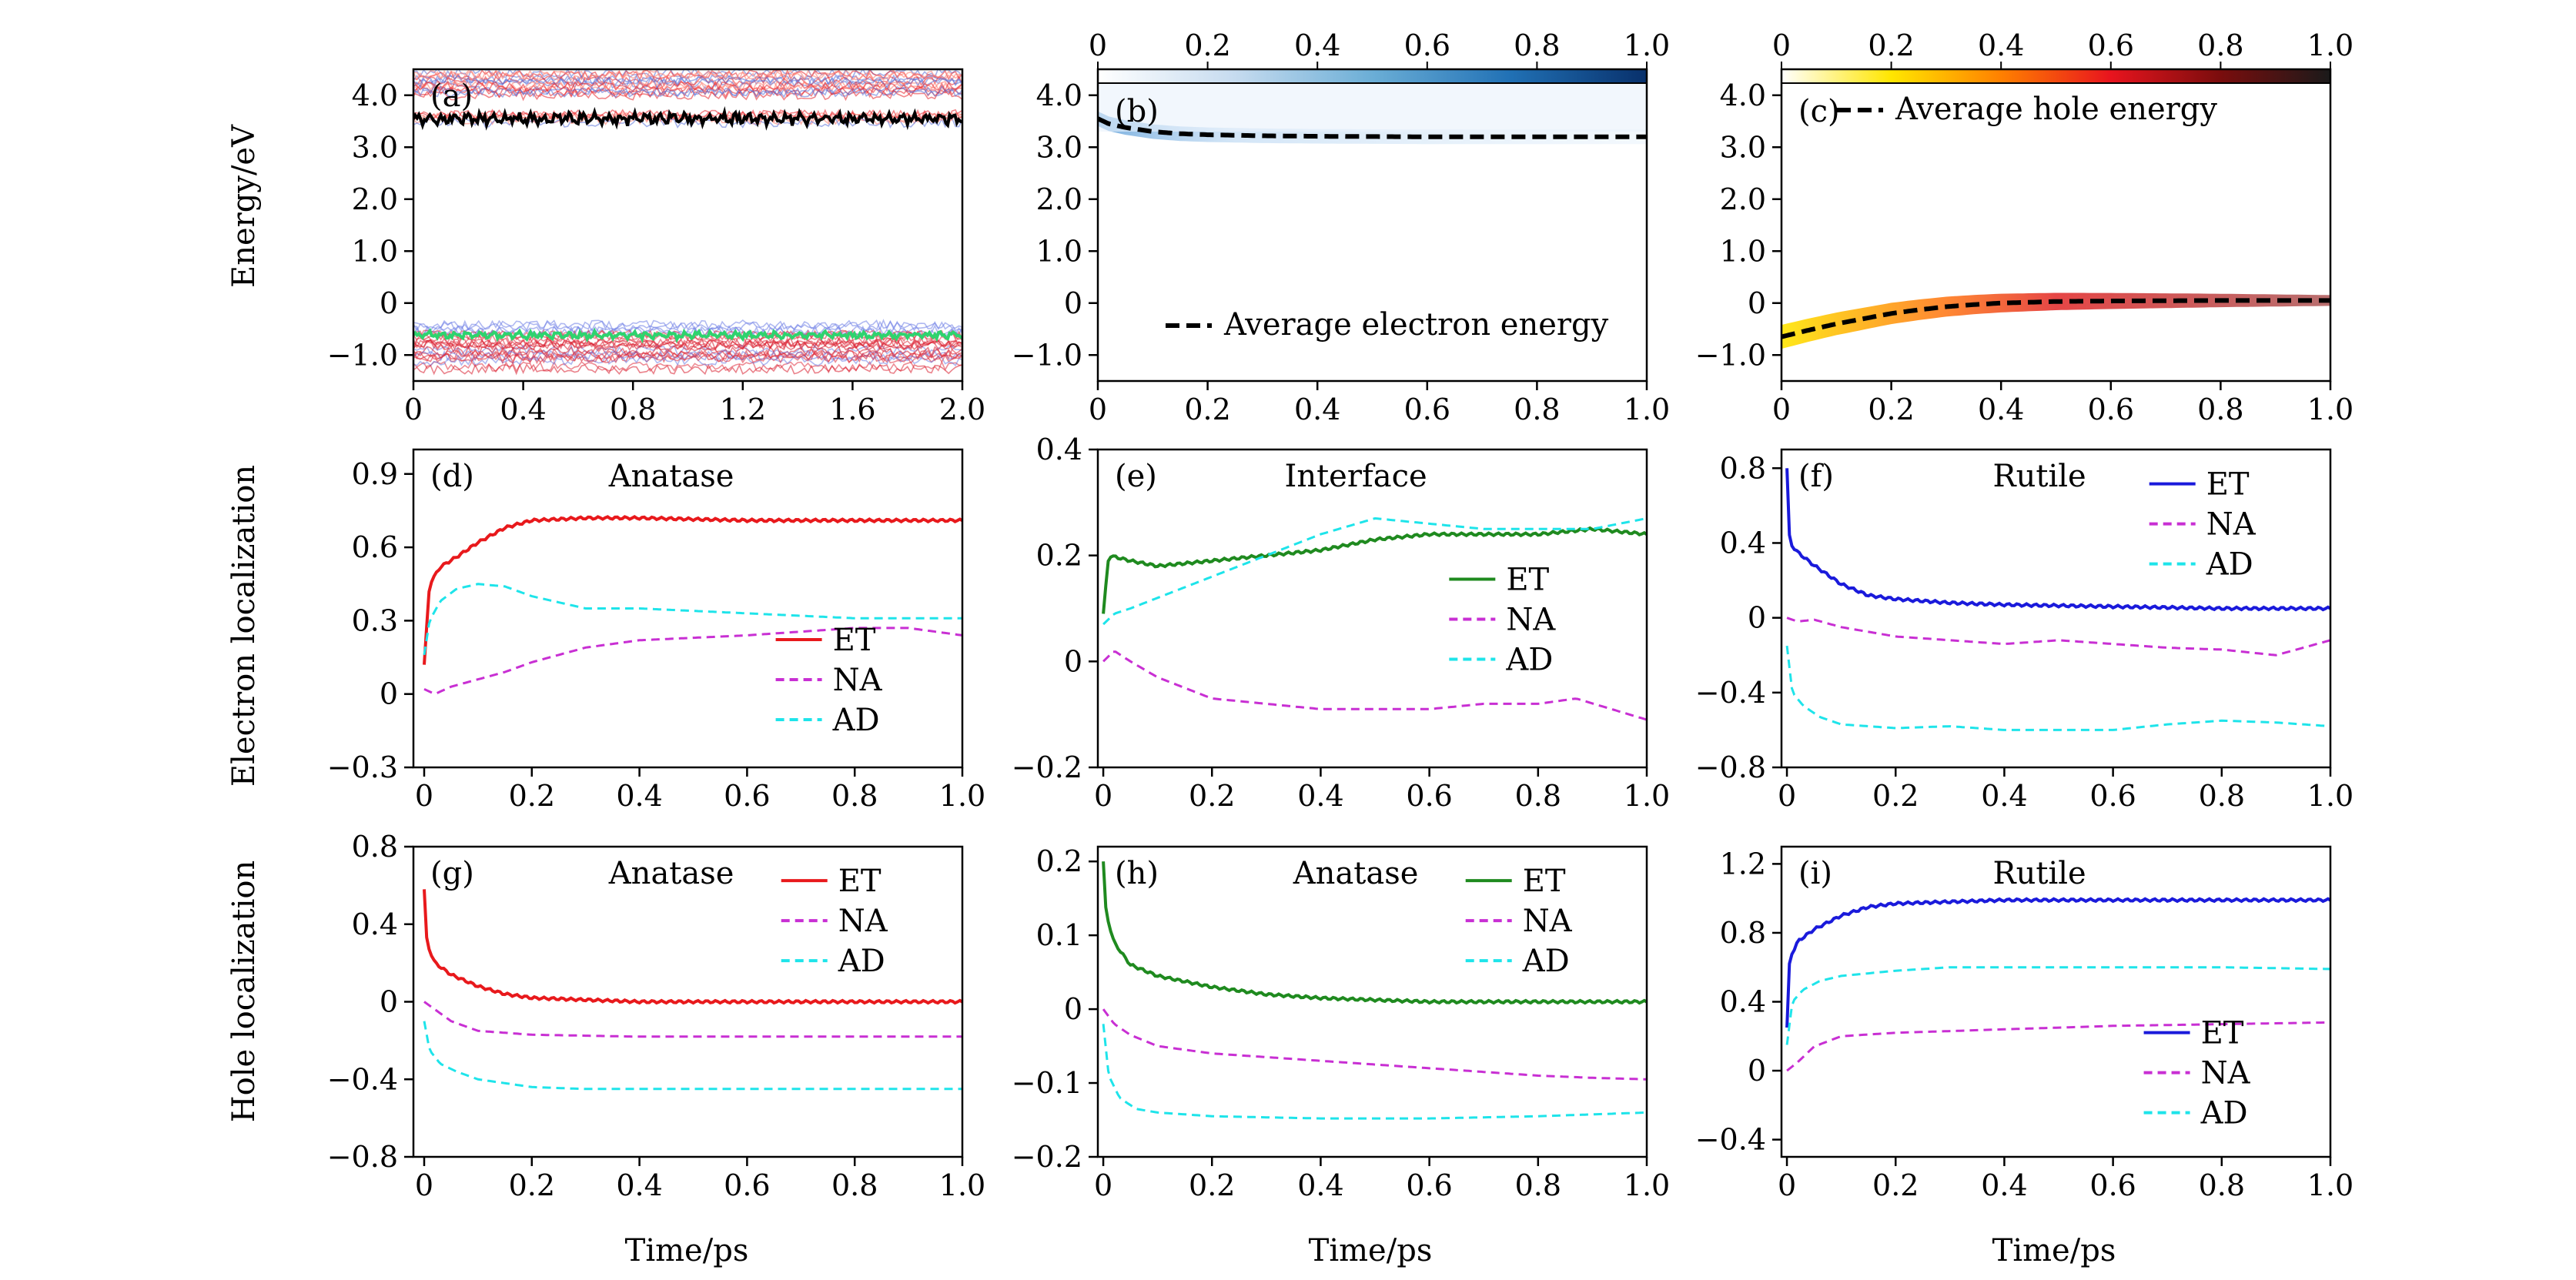 This screenshot has height=1280, width=2576. What do you see at coordinates (2056, 608) in the screenshot?
I see `axes-frame-f` at bounding box center [2056, 608].